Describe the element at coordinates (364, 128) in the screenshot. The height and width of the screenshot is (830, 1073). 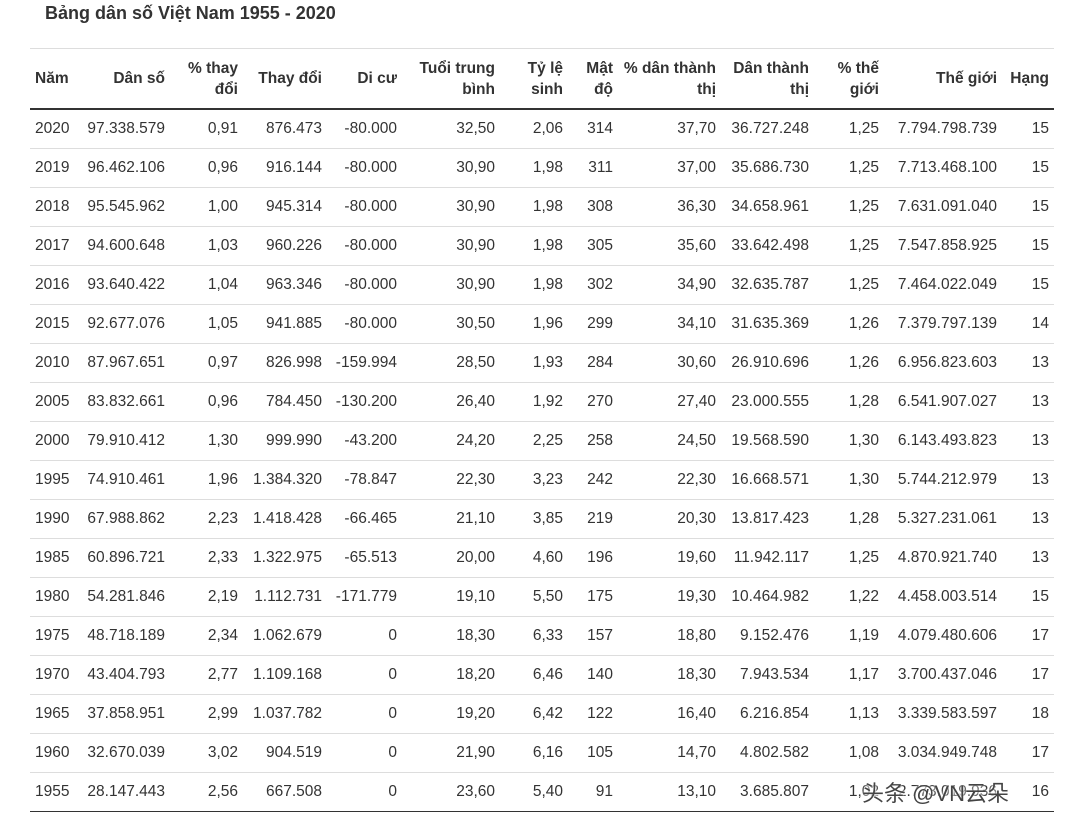
I see `table-cell: -80.000` at that location.